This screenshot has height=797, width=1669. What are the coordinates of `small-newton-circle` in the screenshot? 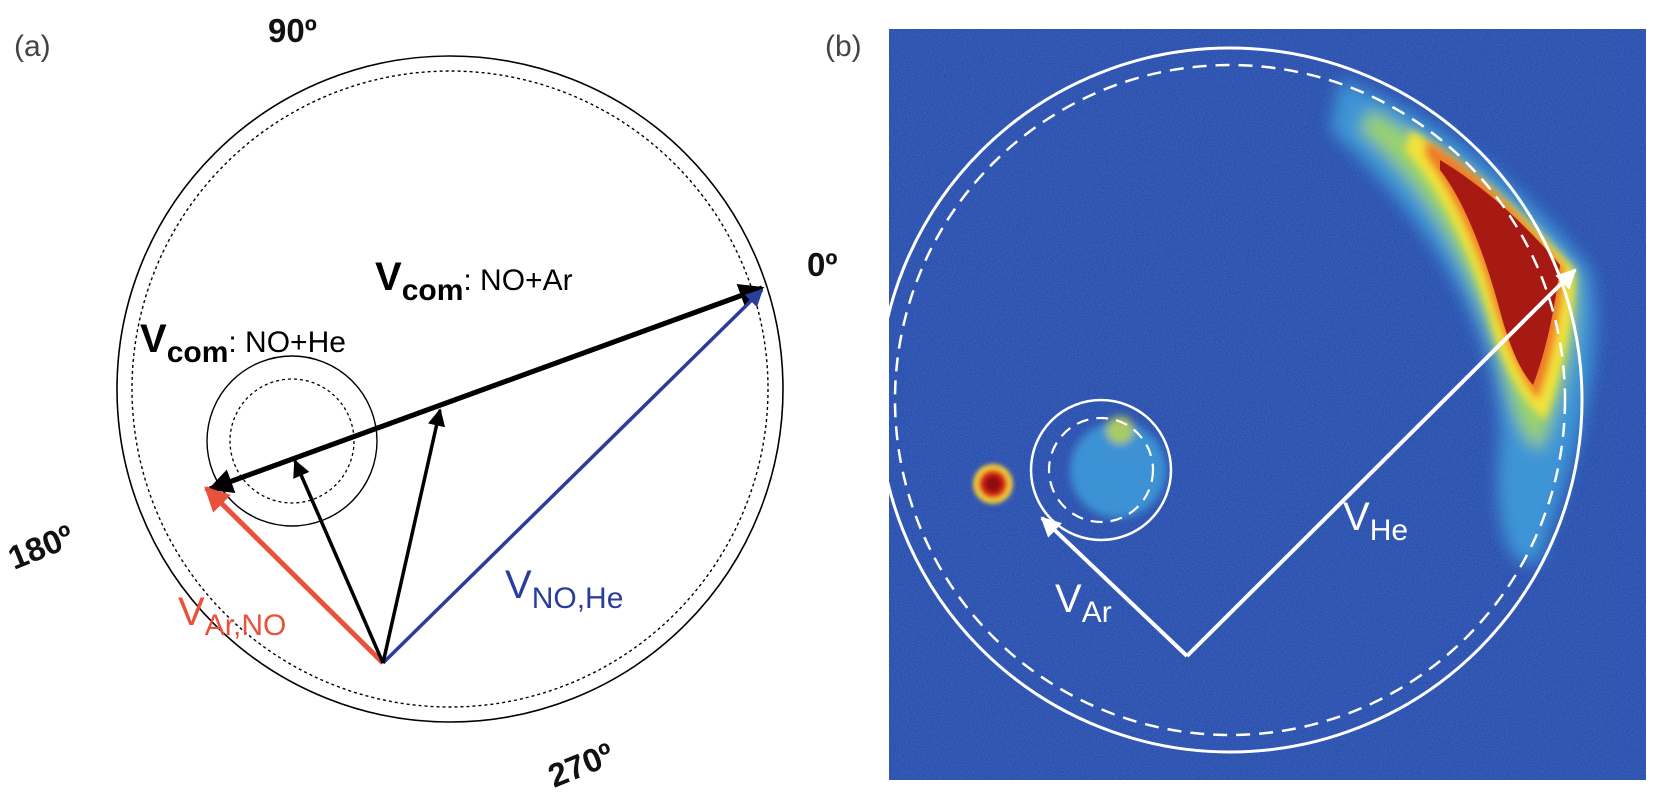 It's located at (292, 441).